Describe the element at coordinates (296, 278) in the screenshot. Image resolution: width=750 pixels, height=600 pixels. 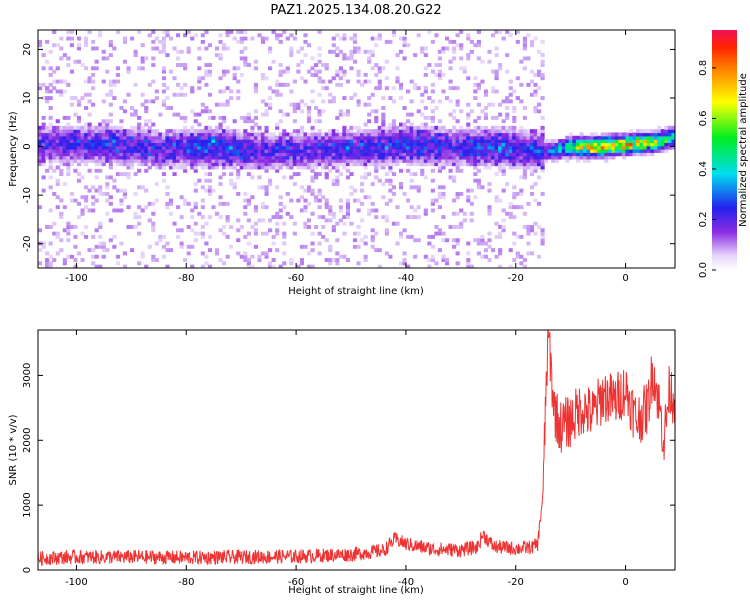
I see `heatmap-x-tick-label: -60` at that location.